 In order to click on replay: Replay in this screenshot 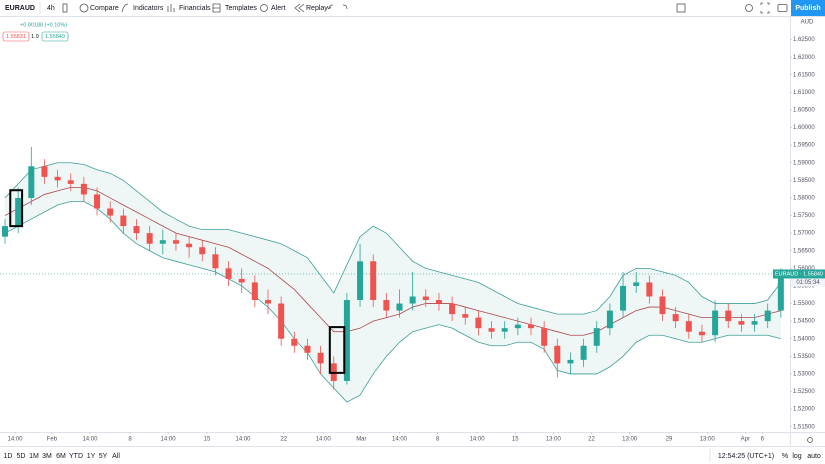, I will do `click(317, 8)`.